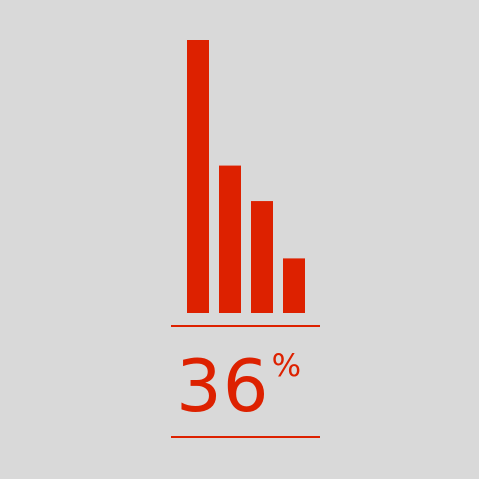 This screenshot has width=479, height=479. What do you see at coordinates (245, 326) in the screenshot?
I see `top-divider` at bounding box center [245, 326].